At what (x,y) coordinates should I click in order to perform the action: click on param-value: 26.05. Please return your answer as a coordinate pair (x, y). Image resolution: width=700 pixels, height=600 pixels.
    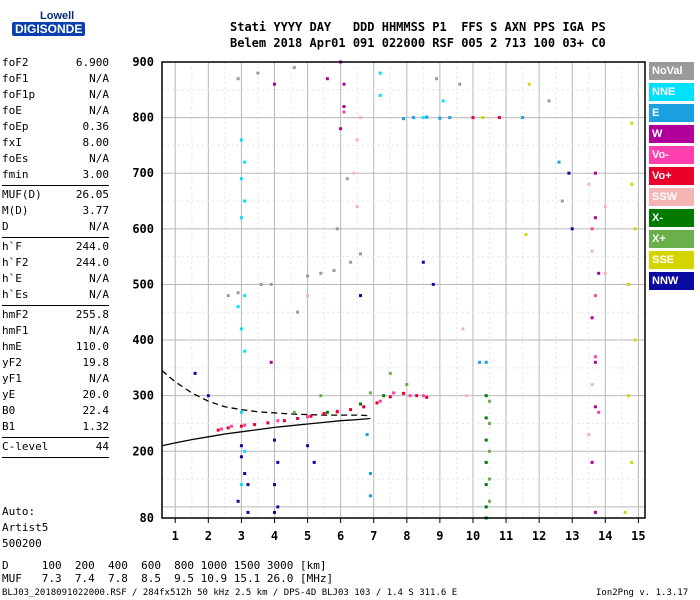
    Looking at the image, I should click on (92, 194).